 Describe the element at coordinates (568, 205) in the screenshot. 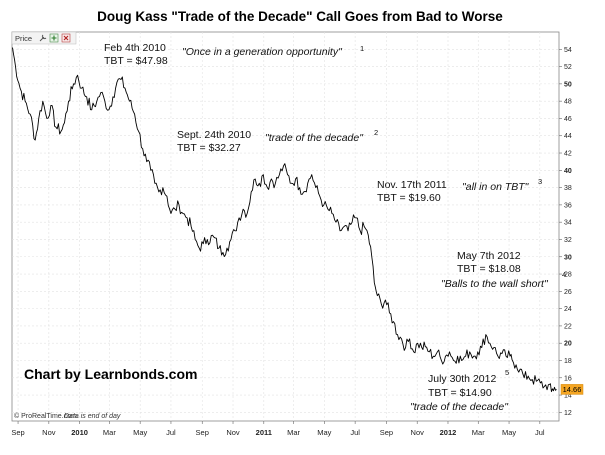

I see `y-tick-label: 36` at that location.